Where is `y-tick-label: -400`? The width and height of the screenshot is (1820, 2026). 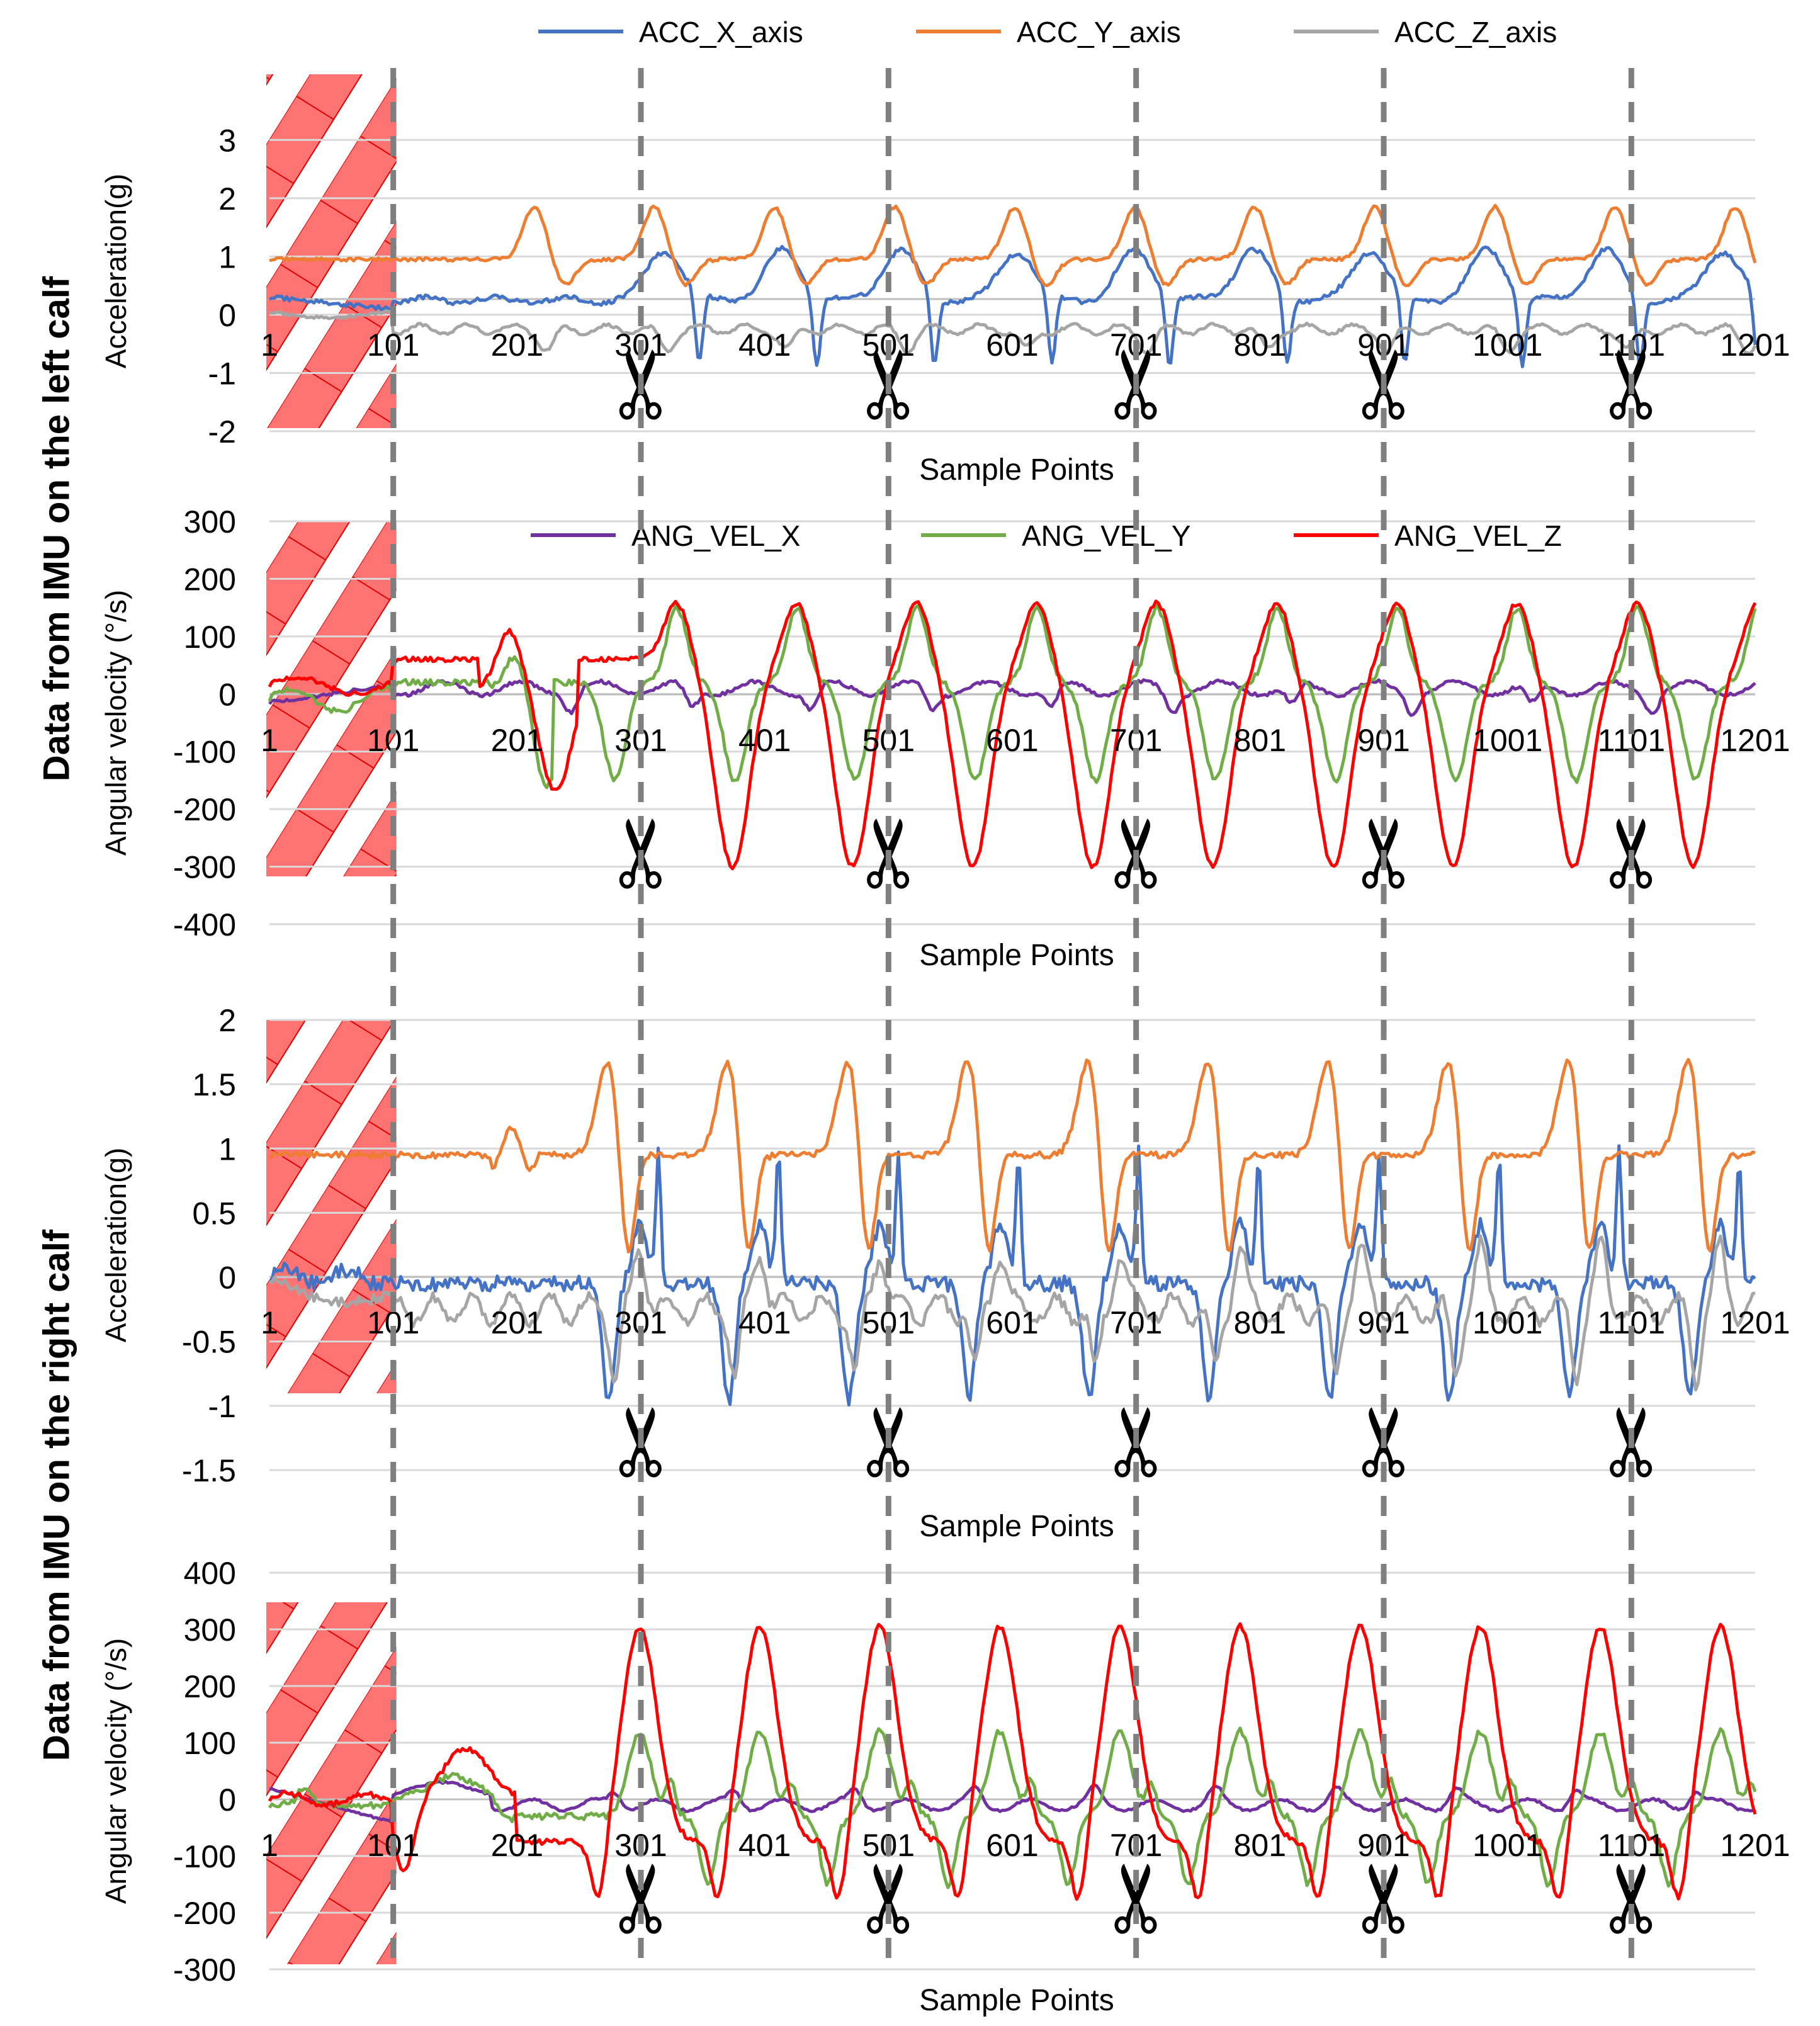
y-tick-label: -400 is located at coordinates (204, 924).